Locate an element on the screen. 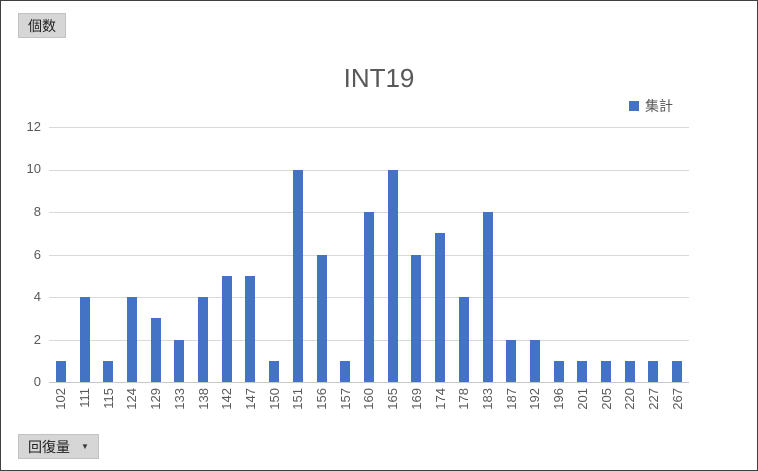 The image size is (758, 471). x-axis-label: 220 is located at coordinates (630, 399).